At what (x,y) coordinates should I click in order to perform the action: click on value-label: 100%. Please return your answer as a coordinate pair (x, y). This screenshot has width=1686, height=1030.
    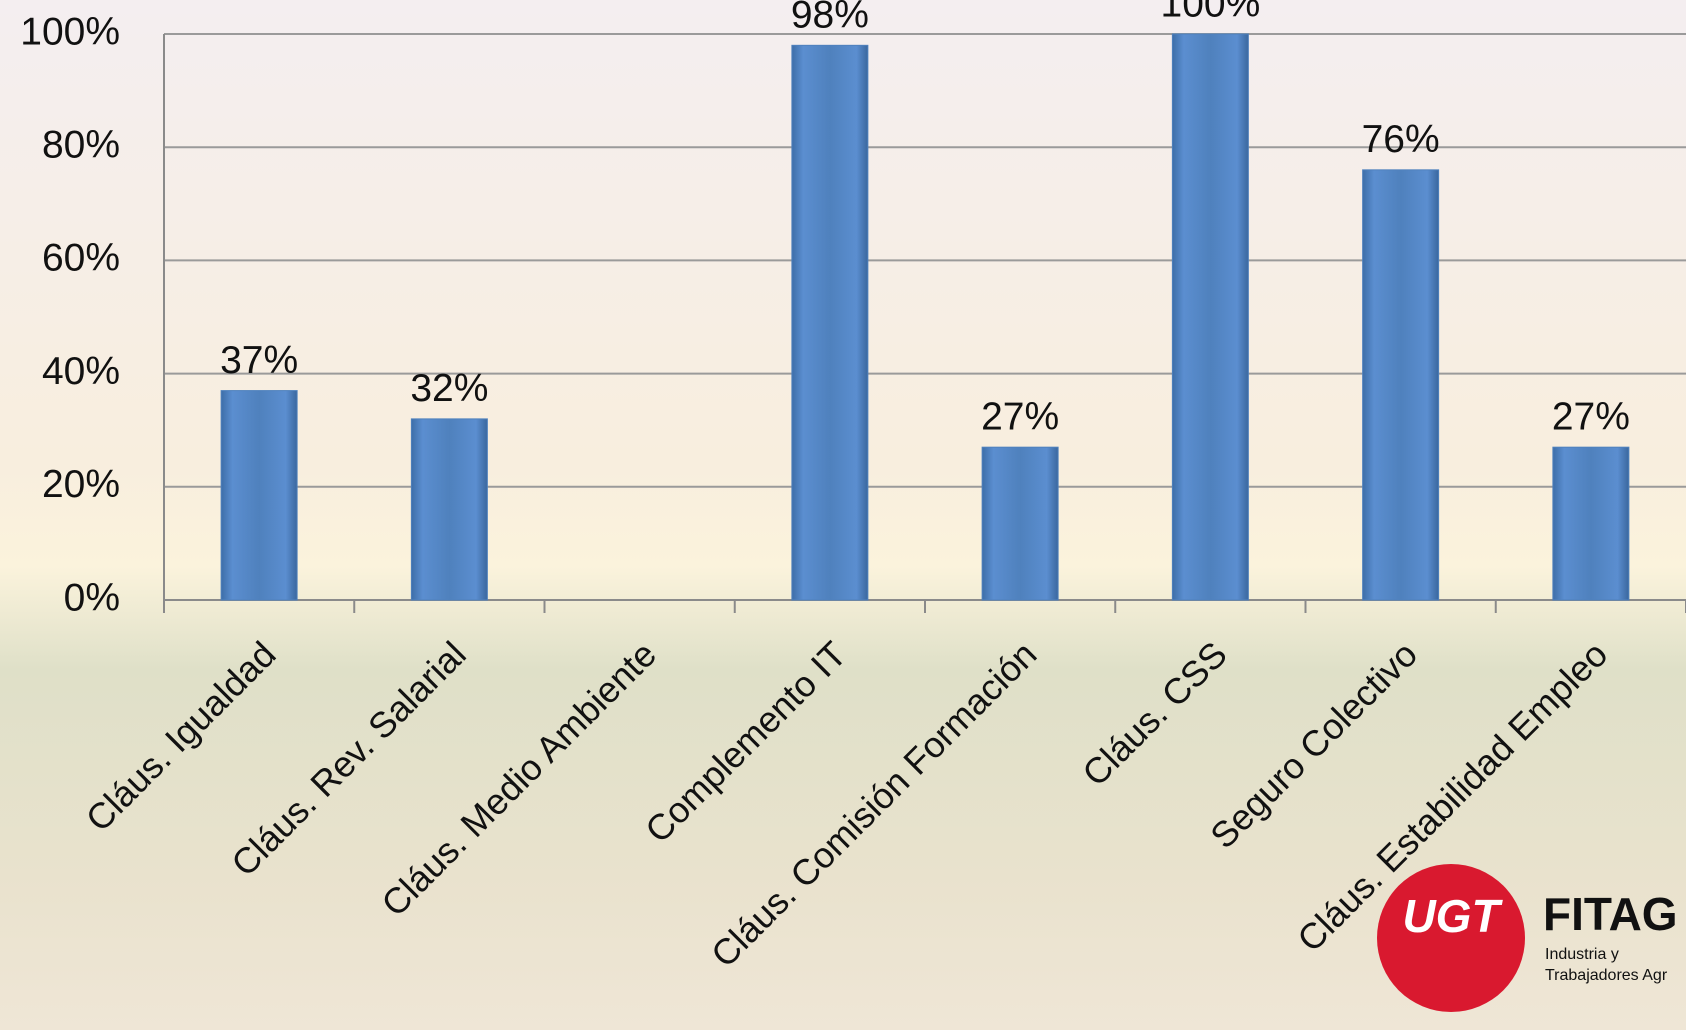
    Looking at the image, I should click on (1211, 12).